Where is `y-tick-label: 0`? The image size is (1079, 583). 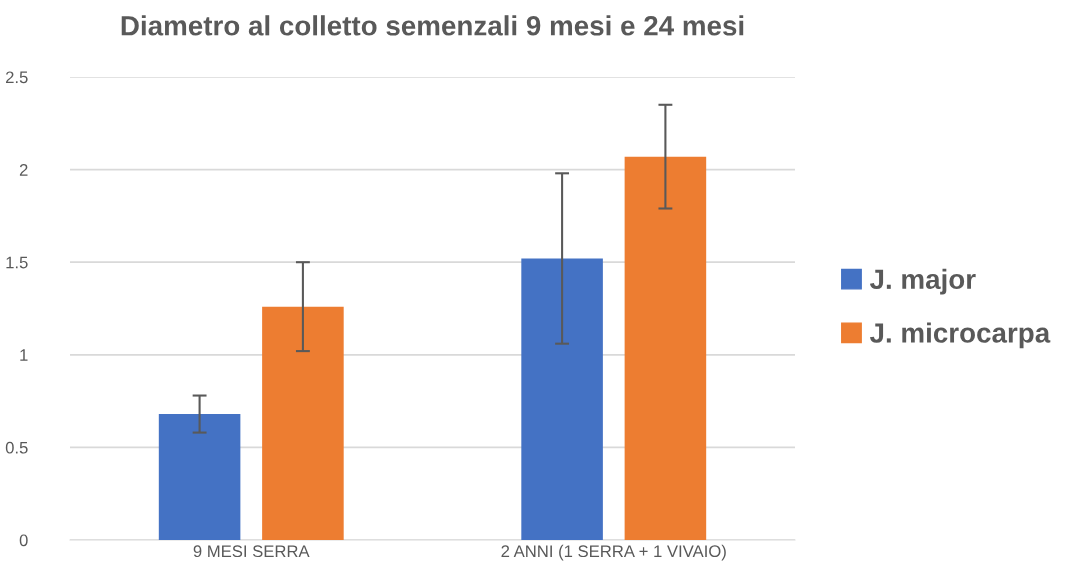
y-tick-label: 0 is located at coordinates (23, 540).